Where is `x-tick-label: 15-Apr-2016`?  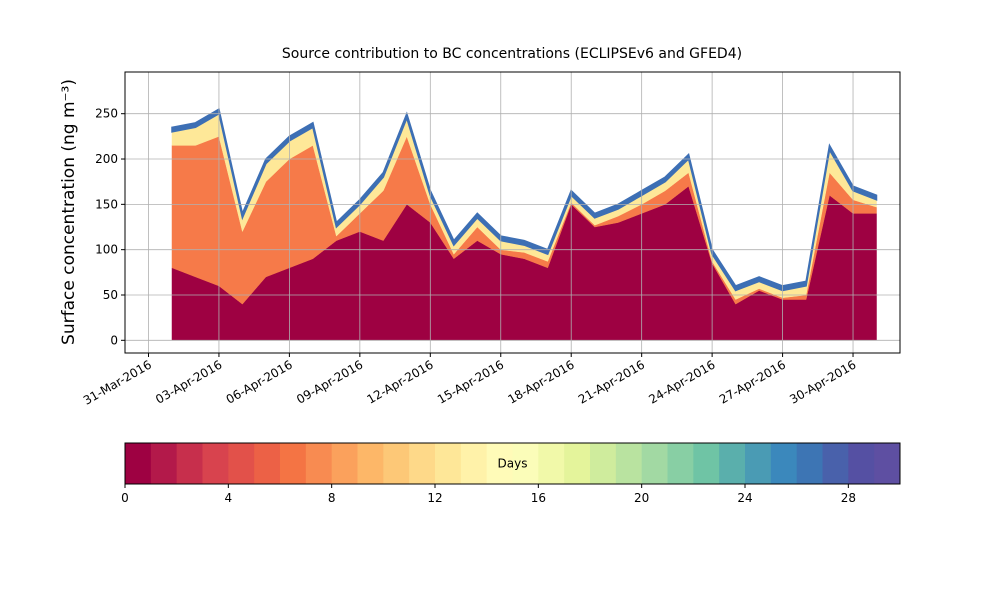 x-tick-label: 15-Apr-2016 is located at coordinates (470, 381).